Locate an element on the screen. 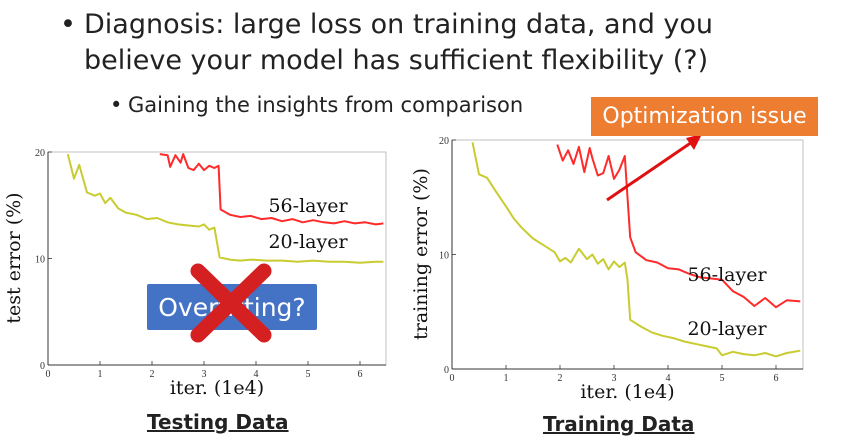  training-data-caption: Training Data is located at coordinates (619, 424).